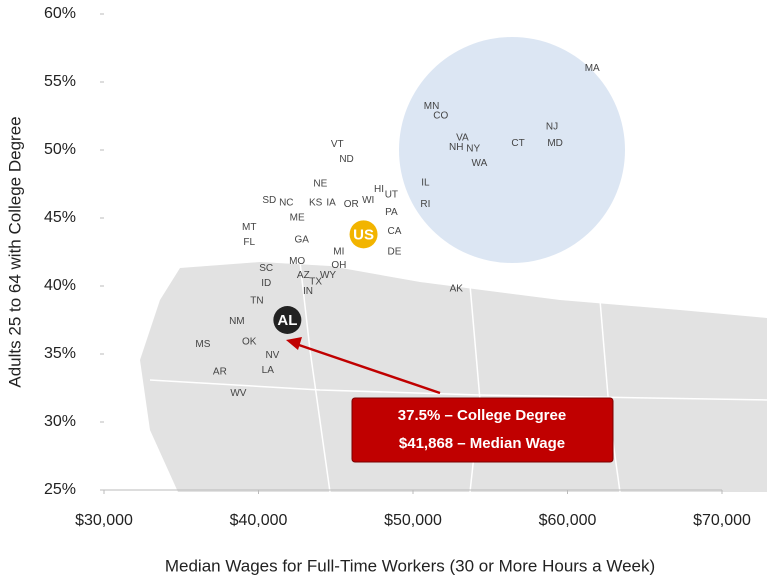  Describe the element at coordinates (425, 182) in the screenshot. I see `point-label: IL` at that location.